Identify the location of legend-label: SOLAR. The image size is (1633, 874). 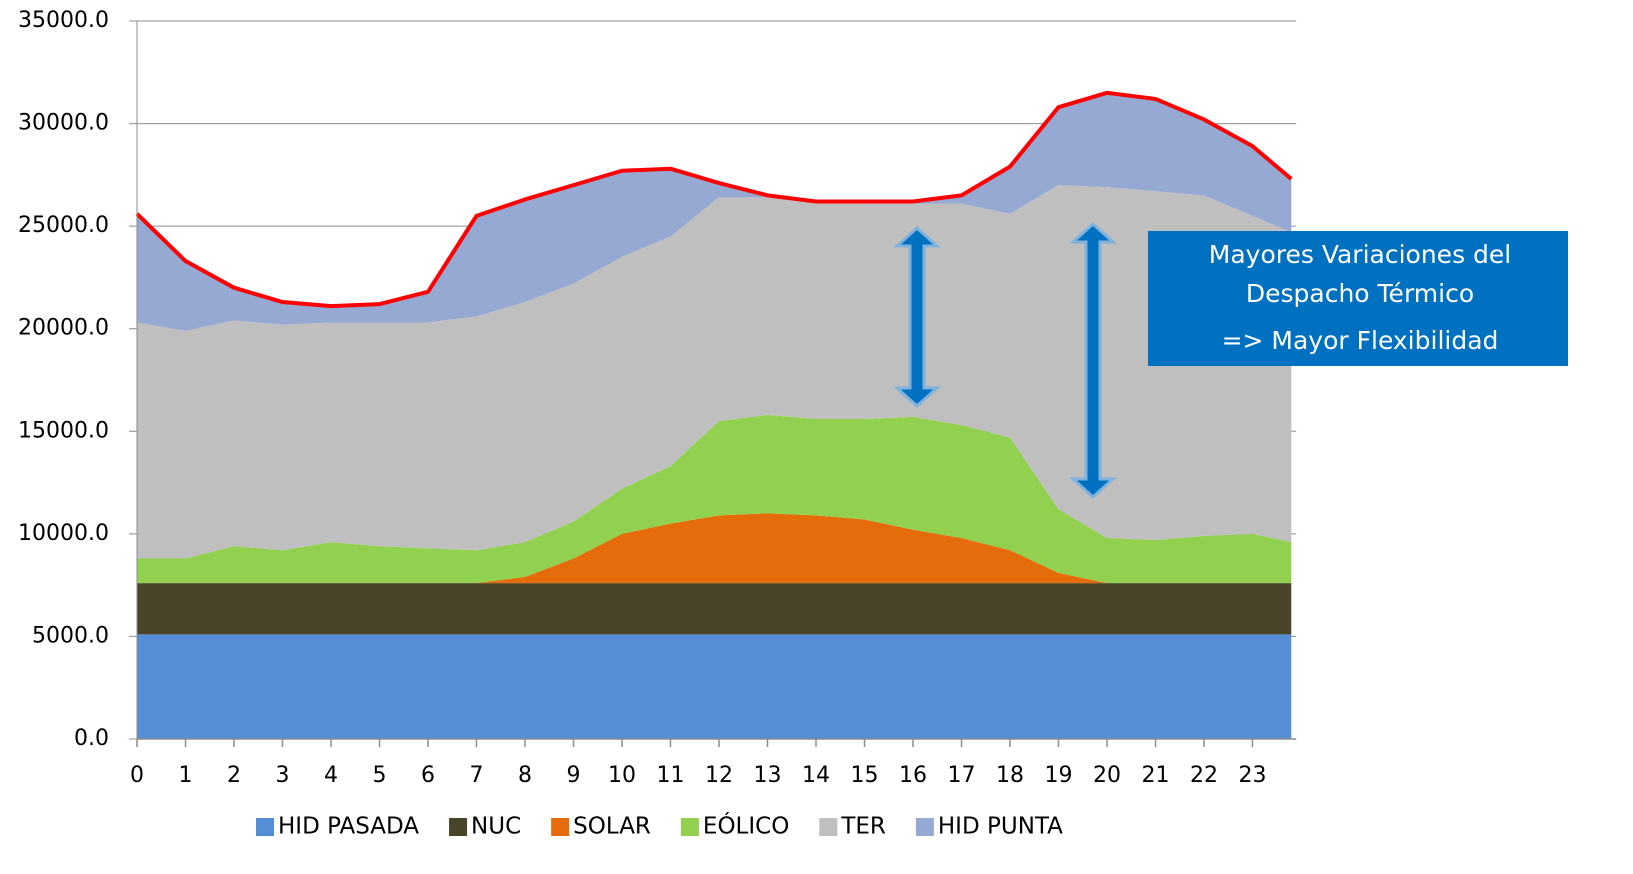
(612, 827).